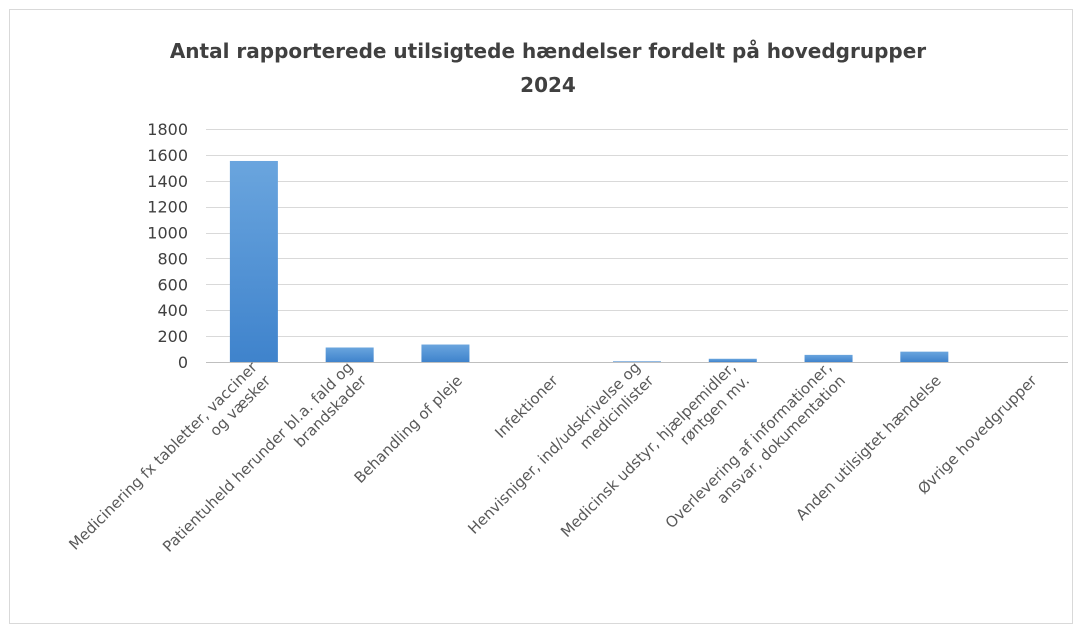 The height and width of the screenshot is (624, 1082). Describe the element at coordinates (183, 362) in the screenshot. I see `y-tick-label: 0` at that location.